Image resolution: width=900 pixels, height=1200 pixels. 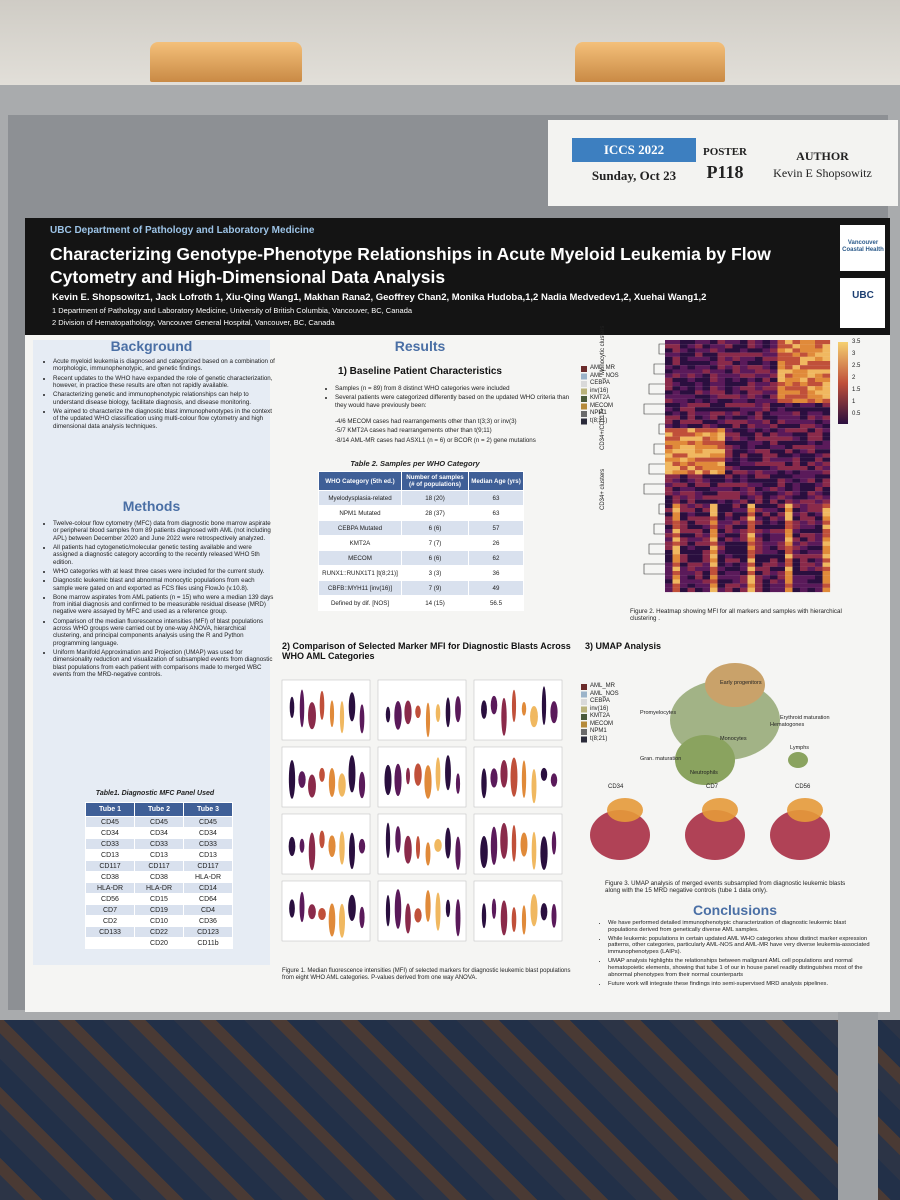 What do you see at coordinates (208, 844) in the screenshot?
I see `cell: CD33` at bounding box center [208, 844].